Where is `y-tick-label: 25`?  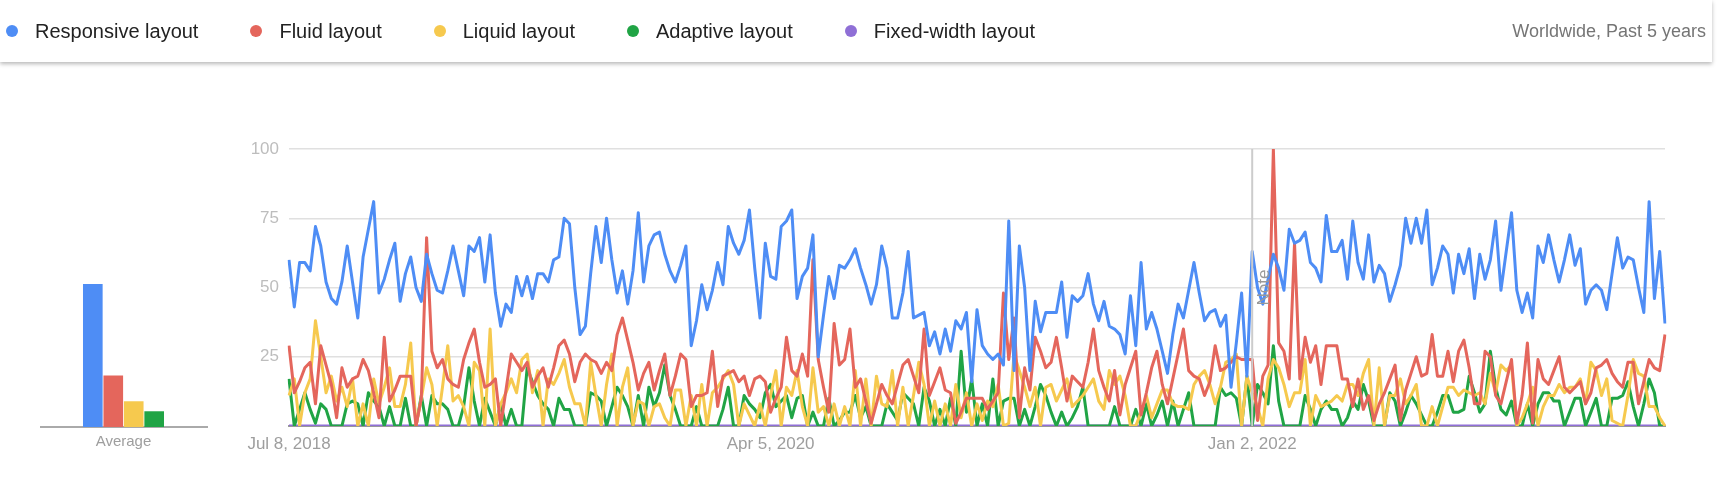 y-tick-label: 25 is located at coordinates (269, 356).